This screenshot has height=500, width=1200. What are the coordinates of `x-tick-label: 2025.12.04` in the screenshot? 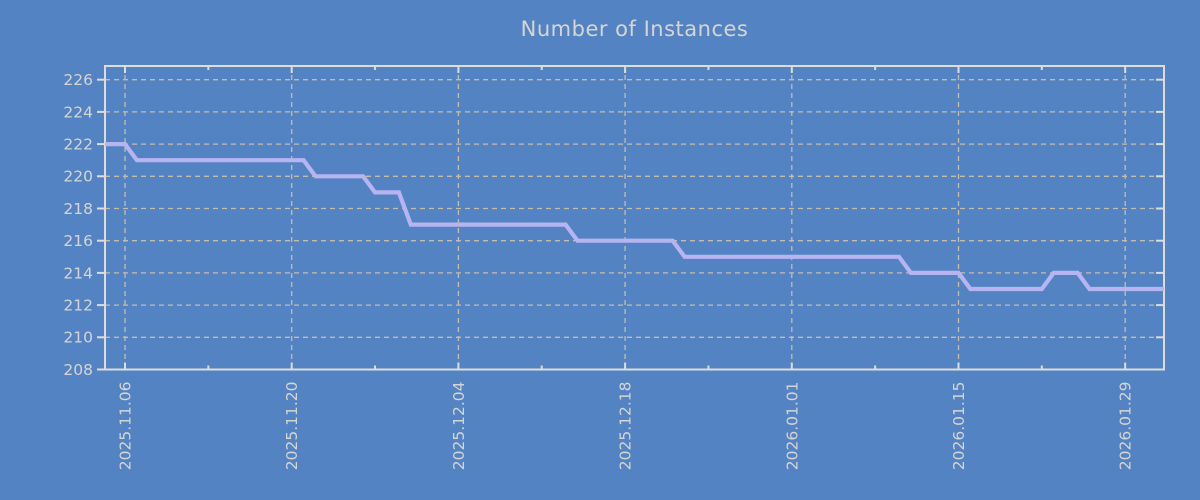 It's located at (459, 426).